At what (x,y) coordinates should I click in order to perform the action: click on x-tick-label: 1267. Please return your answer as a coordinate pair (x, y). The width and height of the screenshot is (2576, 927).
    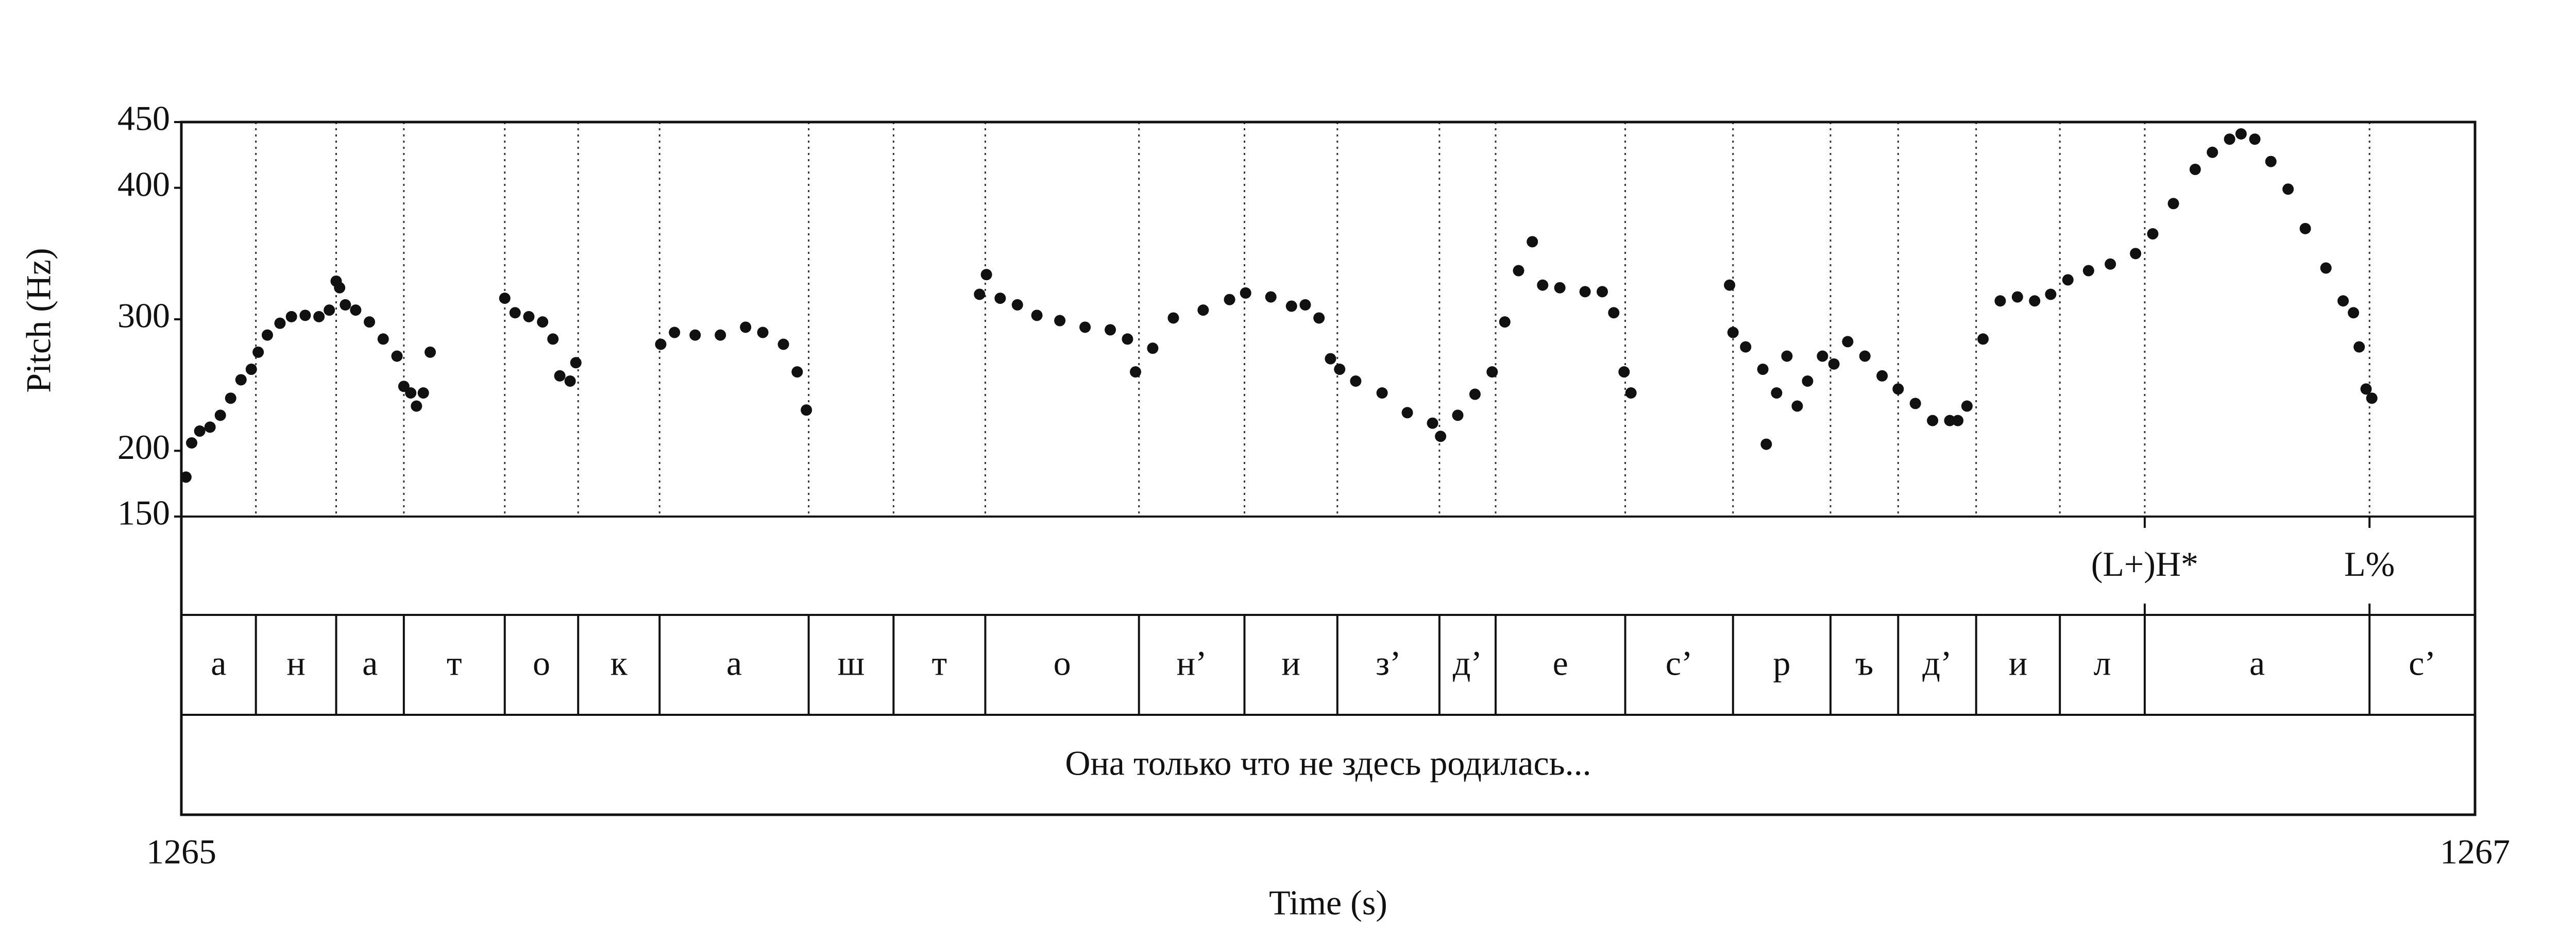
    Looking at the image, I should click on (2475, 852).